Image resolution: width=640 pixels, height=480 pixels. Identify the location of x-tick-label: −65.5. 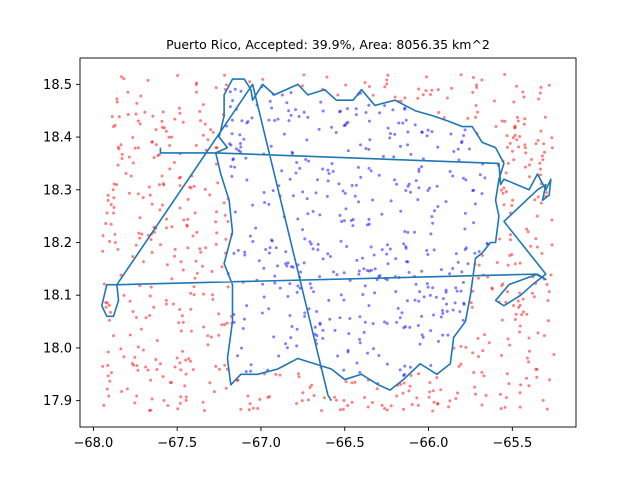
(512, 443).